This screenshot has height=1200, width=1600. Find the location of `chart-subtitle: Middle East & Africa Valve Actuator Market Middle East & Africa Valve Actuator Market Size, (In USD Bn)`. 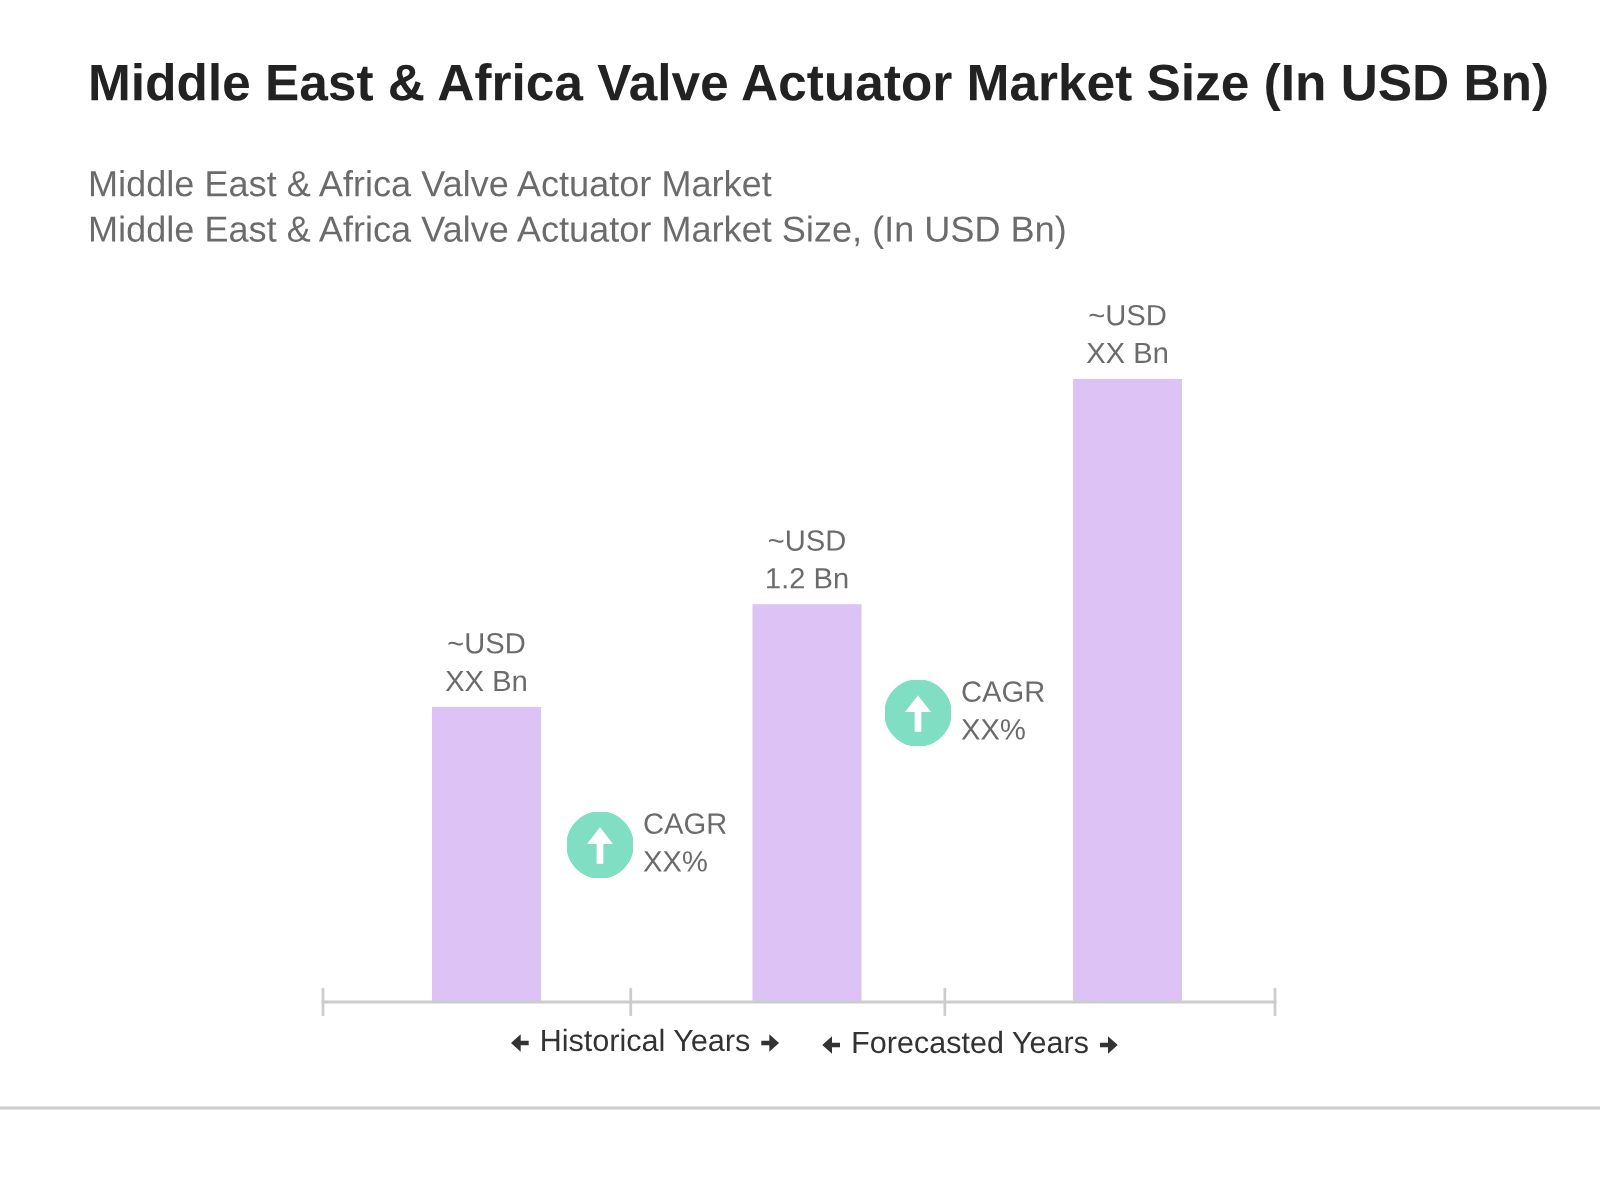

chart-subtitle: Middle East & Africa Valve Actuator Market Middle East & Africa Valve Actuator Market Size, (In USD Bn) is located at coordinates (577, 210).